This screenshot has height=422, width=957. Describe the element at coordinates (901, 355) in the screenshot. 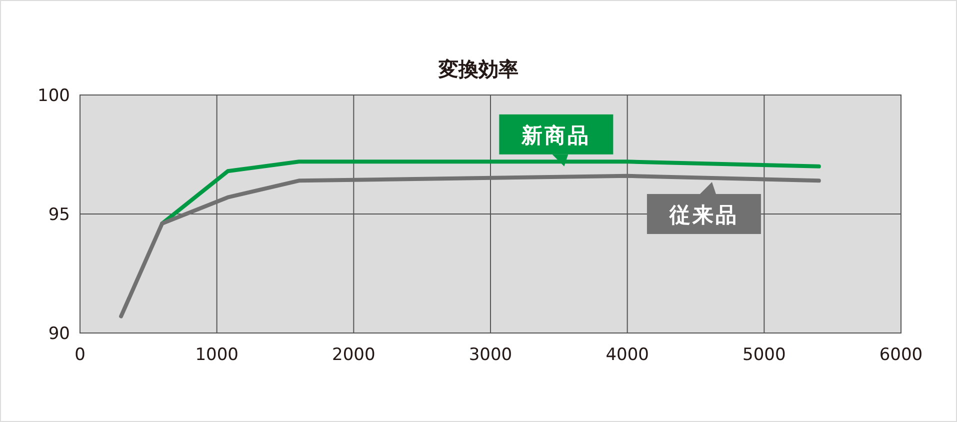

I see `x-tick-label: 6000` at that location.